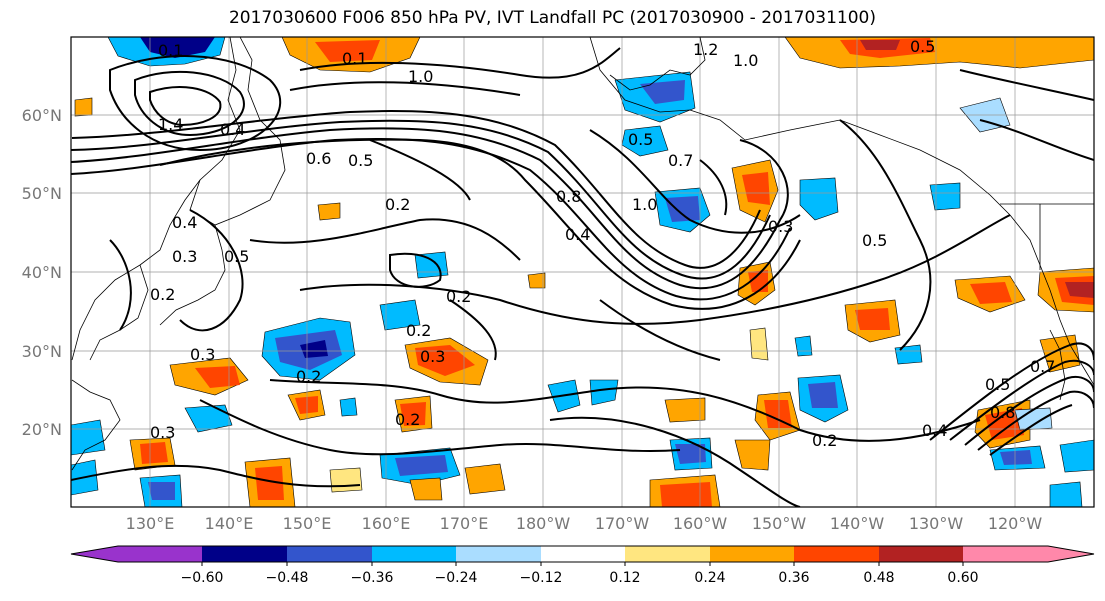 This screenshot has width=1105, height=601. What do you see at coordinates (625, 578) in the screenshot?
I see `colorbar-tick-label: 0.12` at bounding box center [625, 578].